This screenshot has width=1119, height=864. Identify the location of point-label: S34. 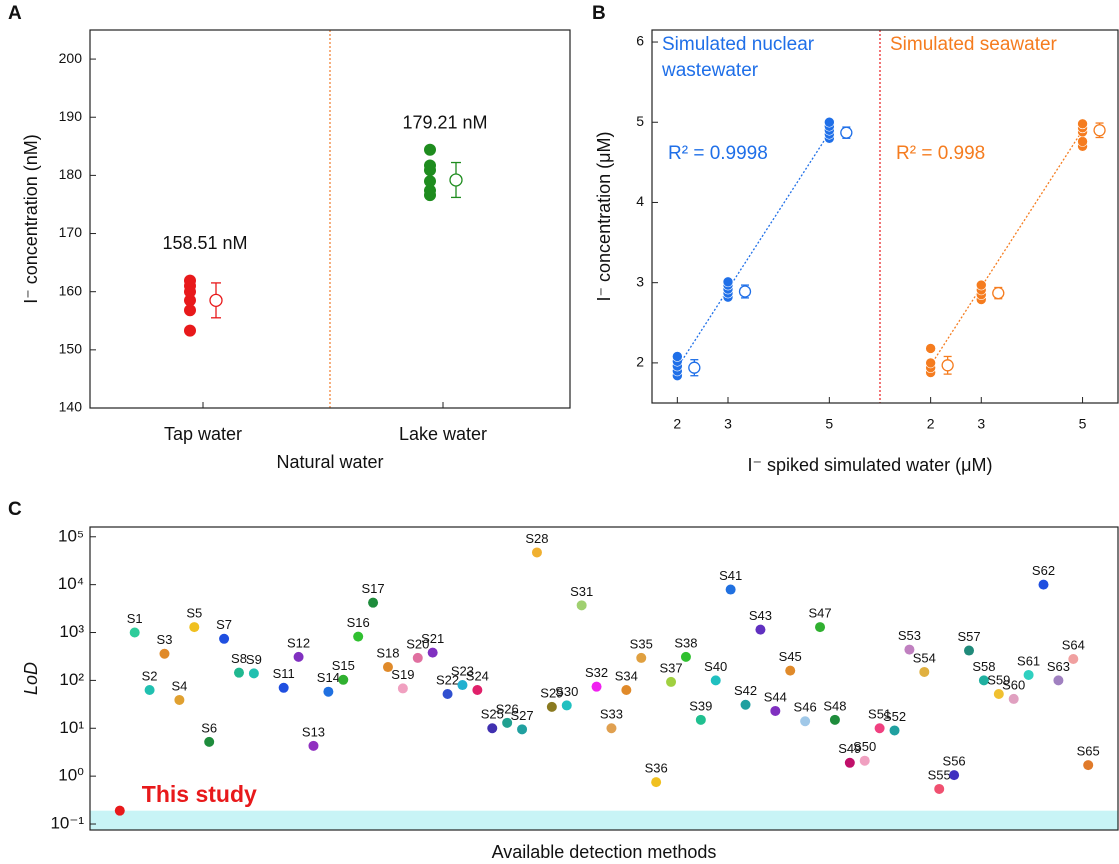
(626, 675).